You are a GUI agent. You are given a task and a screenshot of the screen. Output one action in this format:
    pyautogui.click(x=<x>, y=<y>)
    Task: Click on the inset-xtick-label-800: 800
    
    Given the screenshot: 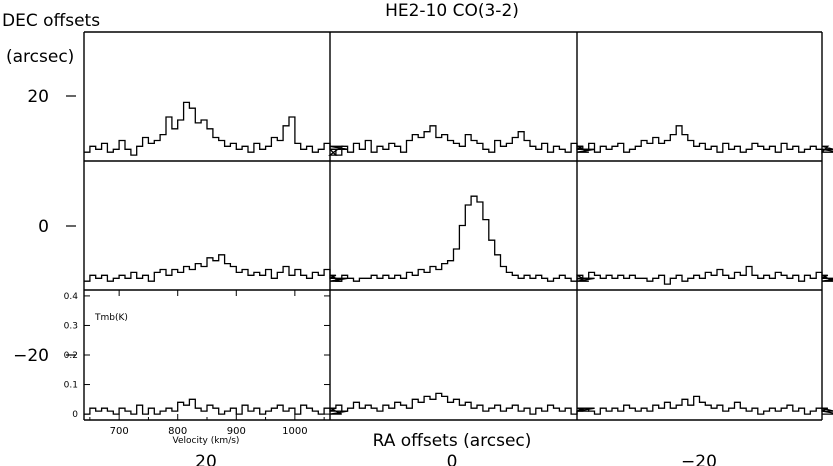 What is the action you would take?
    pyautogui.click(x=177, y=431)
    